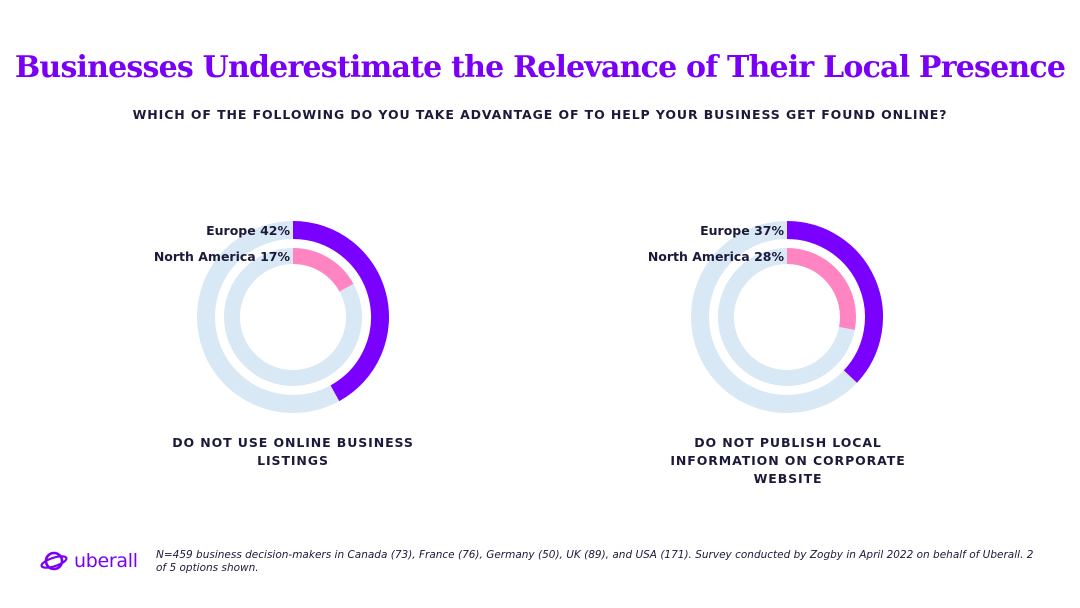  I want to click on donut-1-caption: DO NOT USE ONLINE BUSINESS LISTINGS, so click(293, 451).